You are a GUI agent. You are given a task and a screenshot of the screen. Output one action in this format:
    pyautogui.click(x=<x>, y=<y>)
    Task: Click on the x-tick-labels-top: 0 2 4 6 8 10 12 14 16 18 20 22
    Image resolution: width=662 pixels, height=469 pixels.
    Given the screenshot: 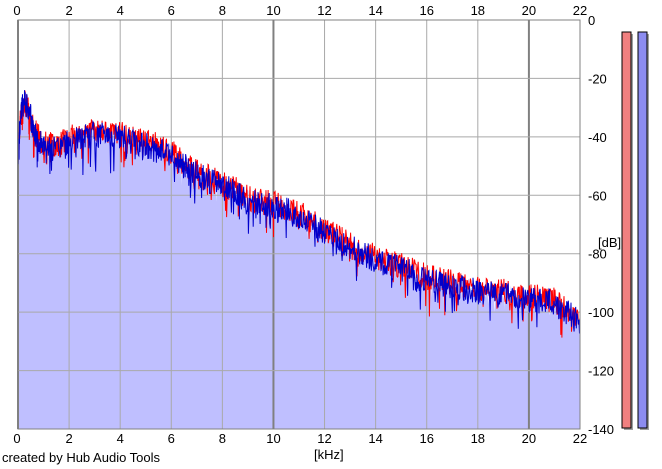 What is the action you would take?
    pyautogui.click(x=300, y=10)
    